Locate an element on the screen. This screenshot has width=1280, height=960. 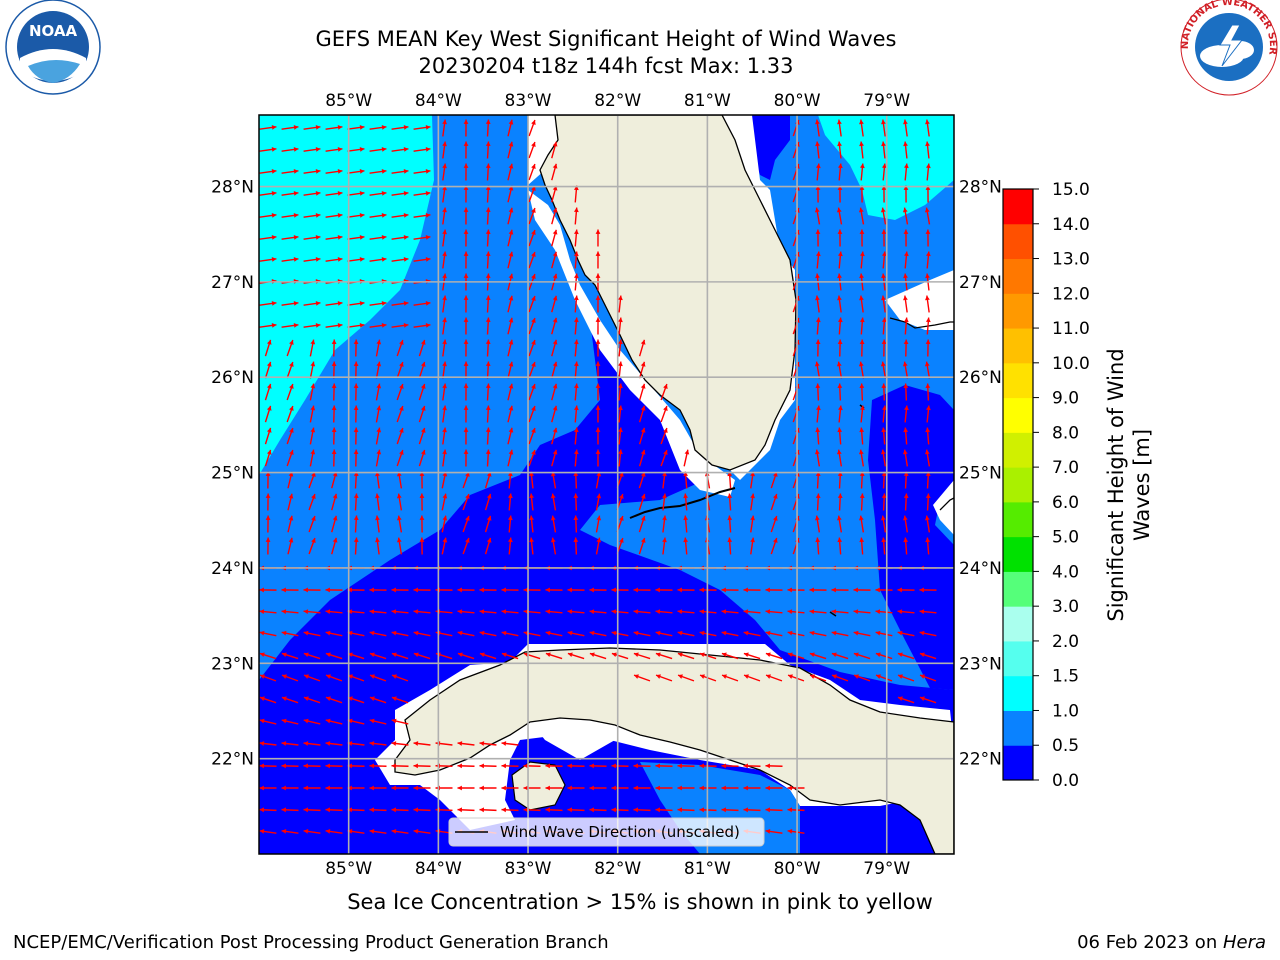
colorbar-tick-label-6: 4.0 is located at coordinates (1065, 572).